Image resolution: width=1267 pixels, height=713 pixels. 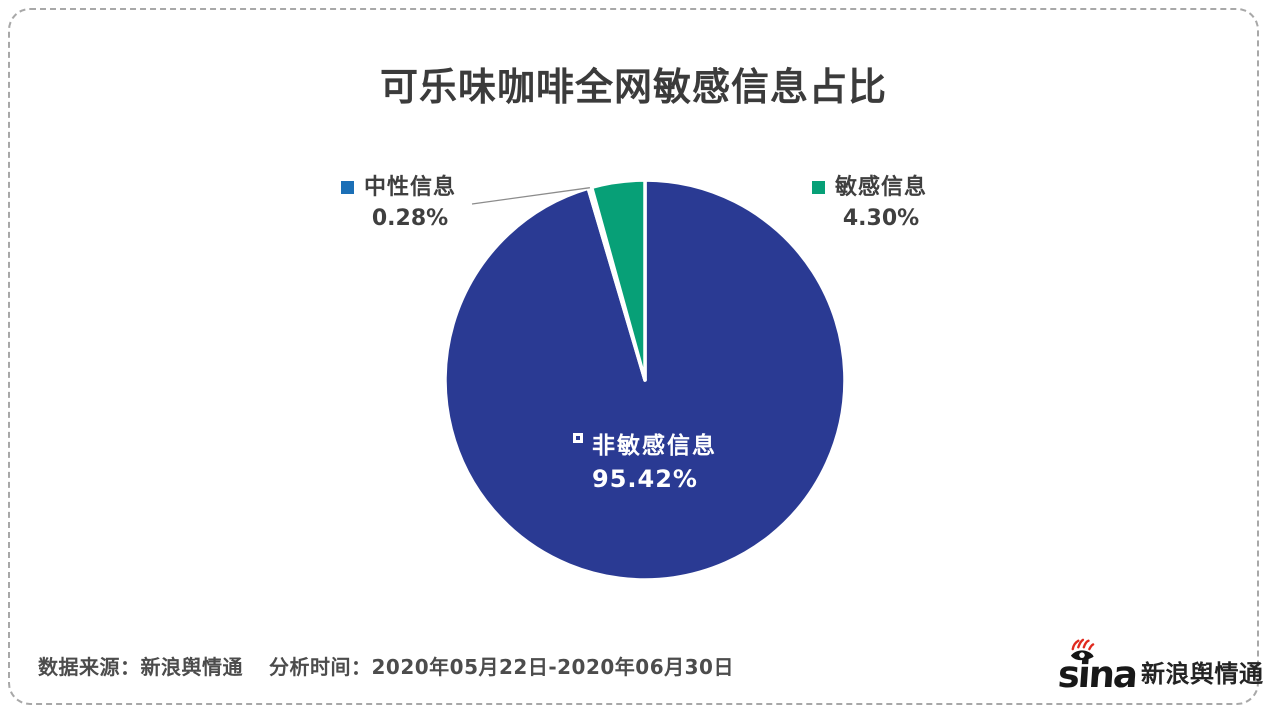 I want to click on nonsensitive-square-icon, so click(x=578, y=438).